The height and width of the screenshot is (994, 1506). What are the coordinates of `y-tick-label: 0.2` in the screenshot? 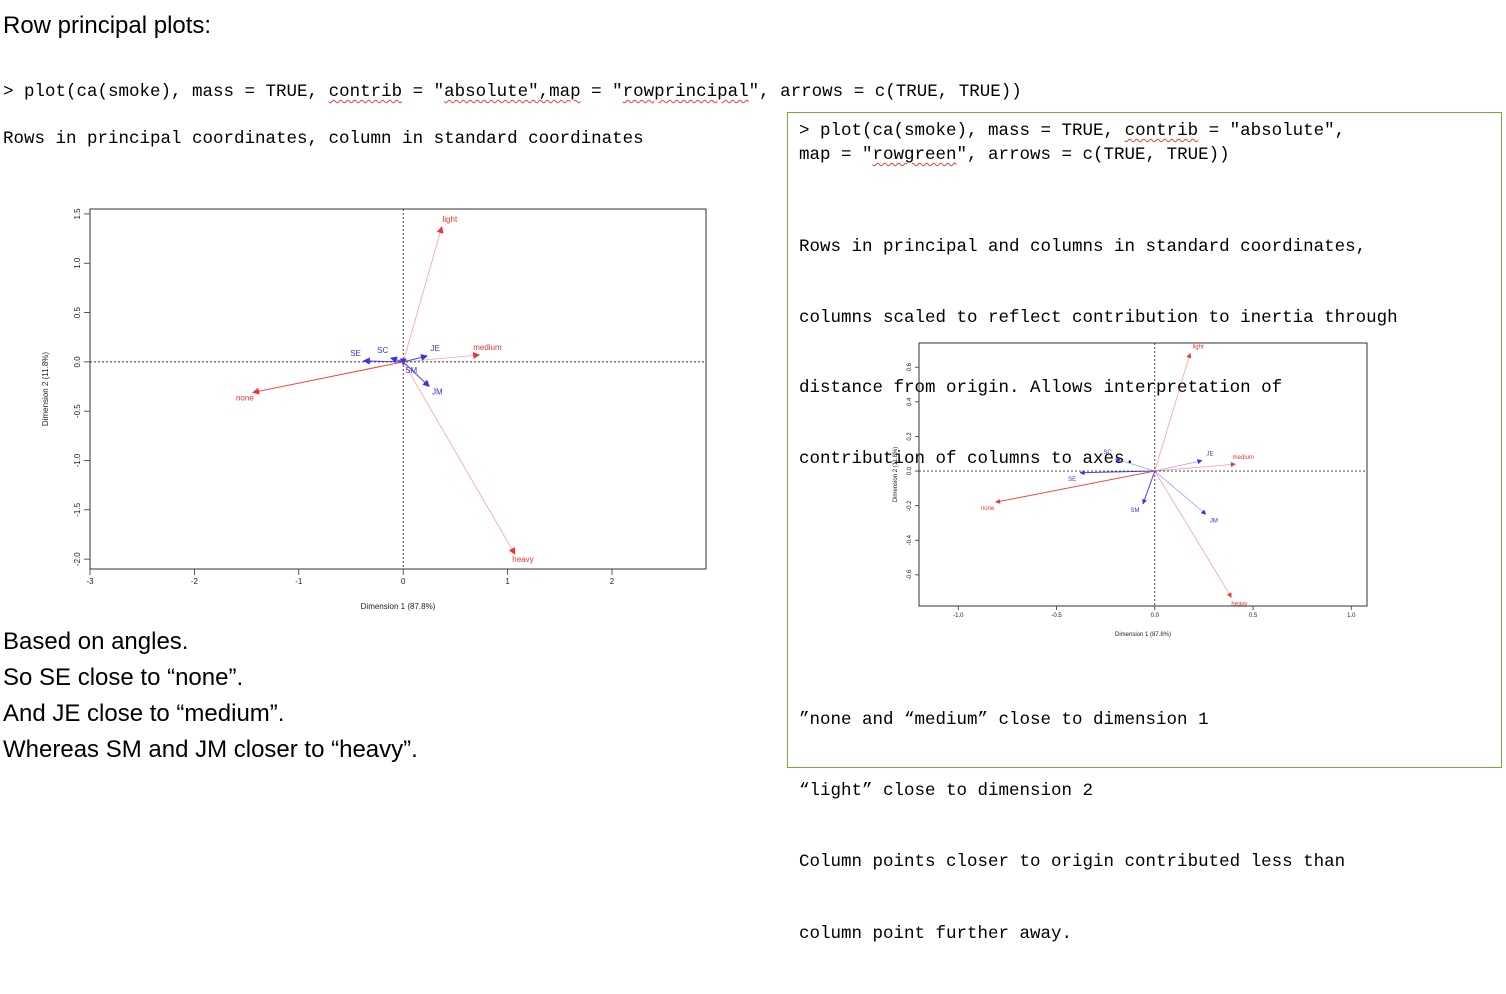 It's located at (910, 436).